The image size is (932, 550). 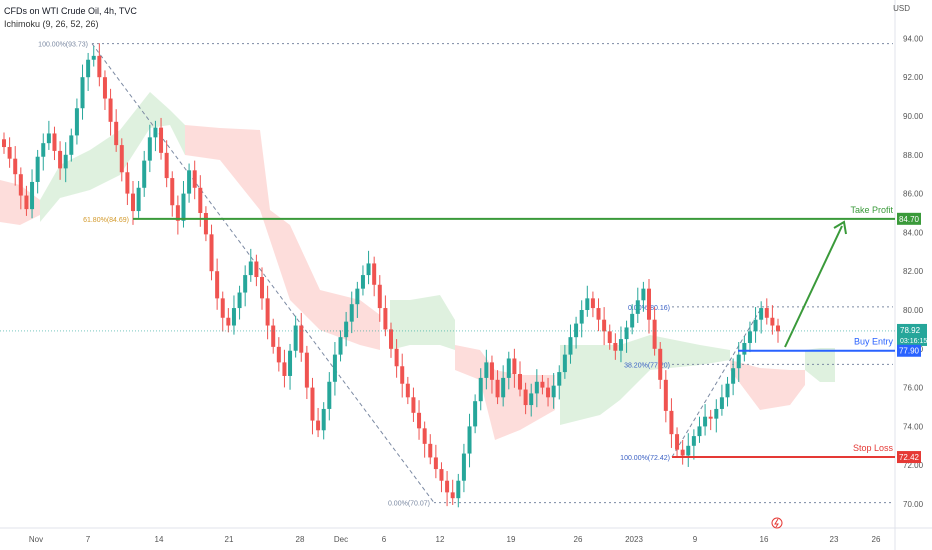 I want to click on price-tick-label: 70.00, so click(x=913, y=504).